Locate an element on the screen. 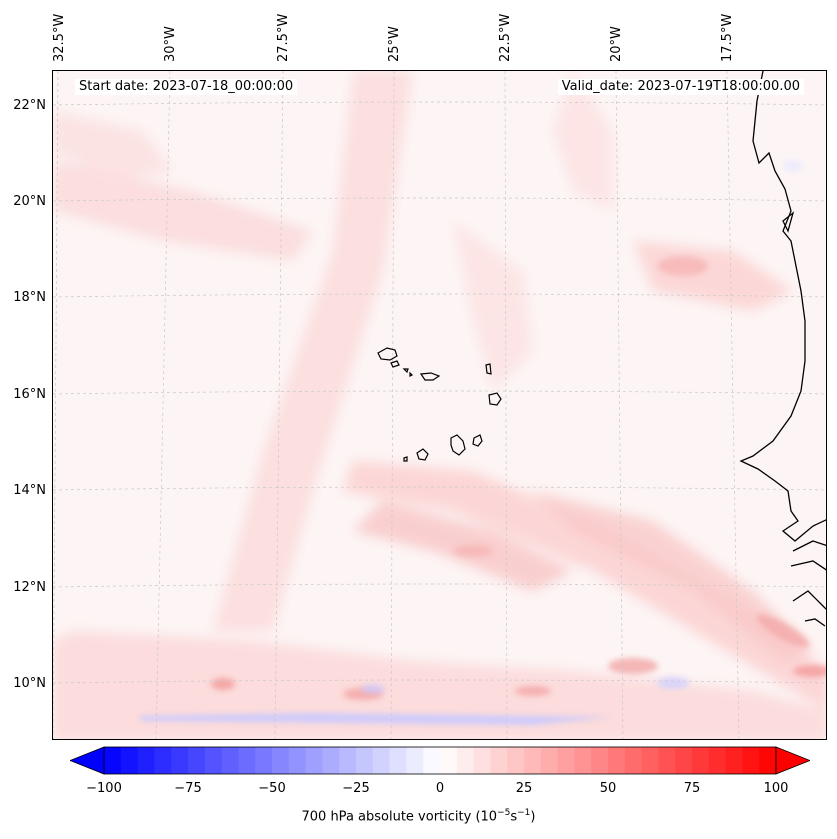  colorbar-label: 700 hPa absolute vorticity (10−5s−1) is located at coordinates (418, 816).